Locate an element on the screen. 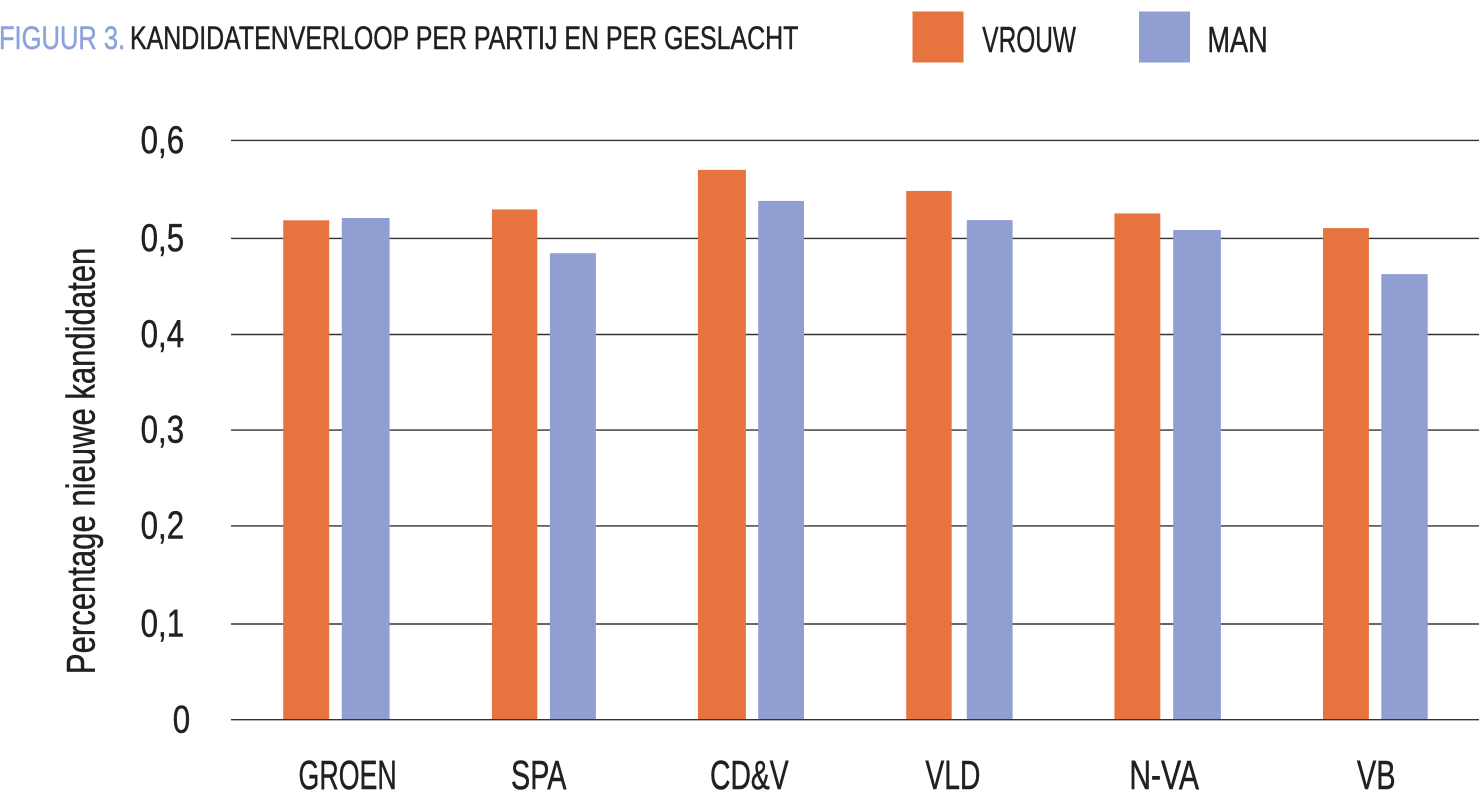 Image resolution: width=1482 pixels, height=791 pixels. svg-text: CD&V is located at coordinates (749, 772).